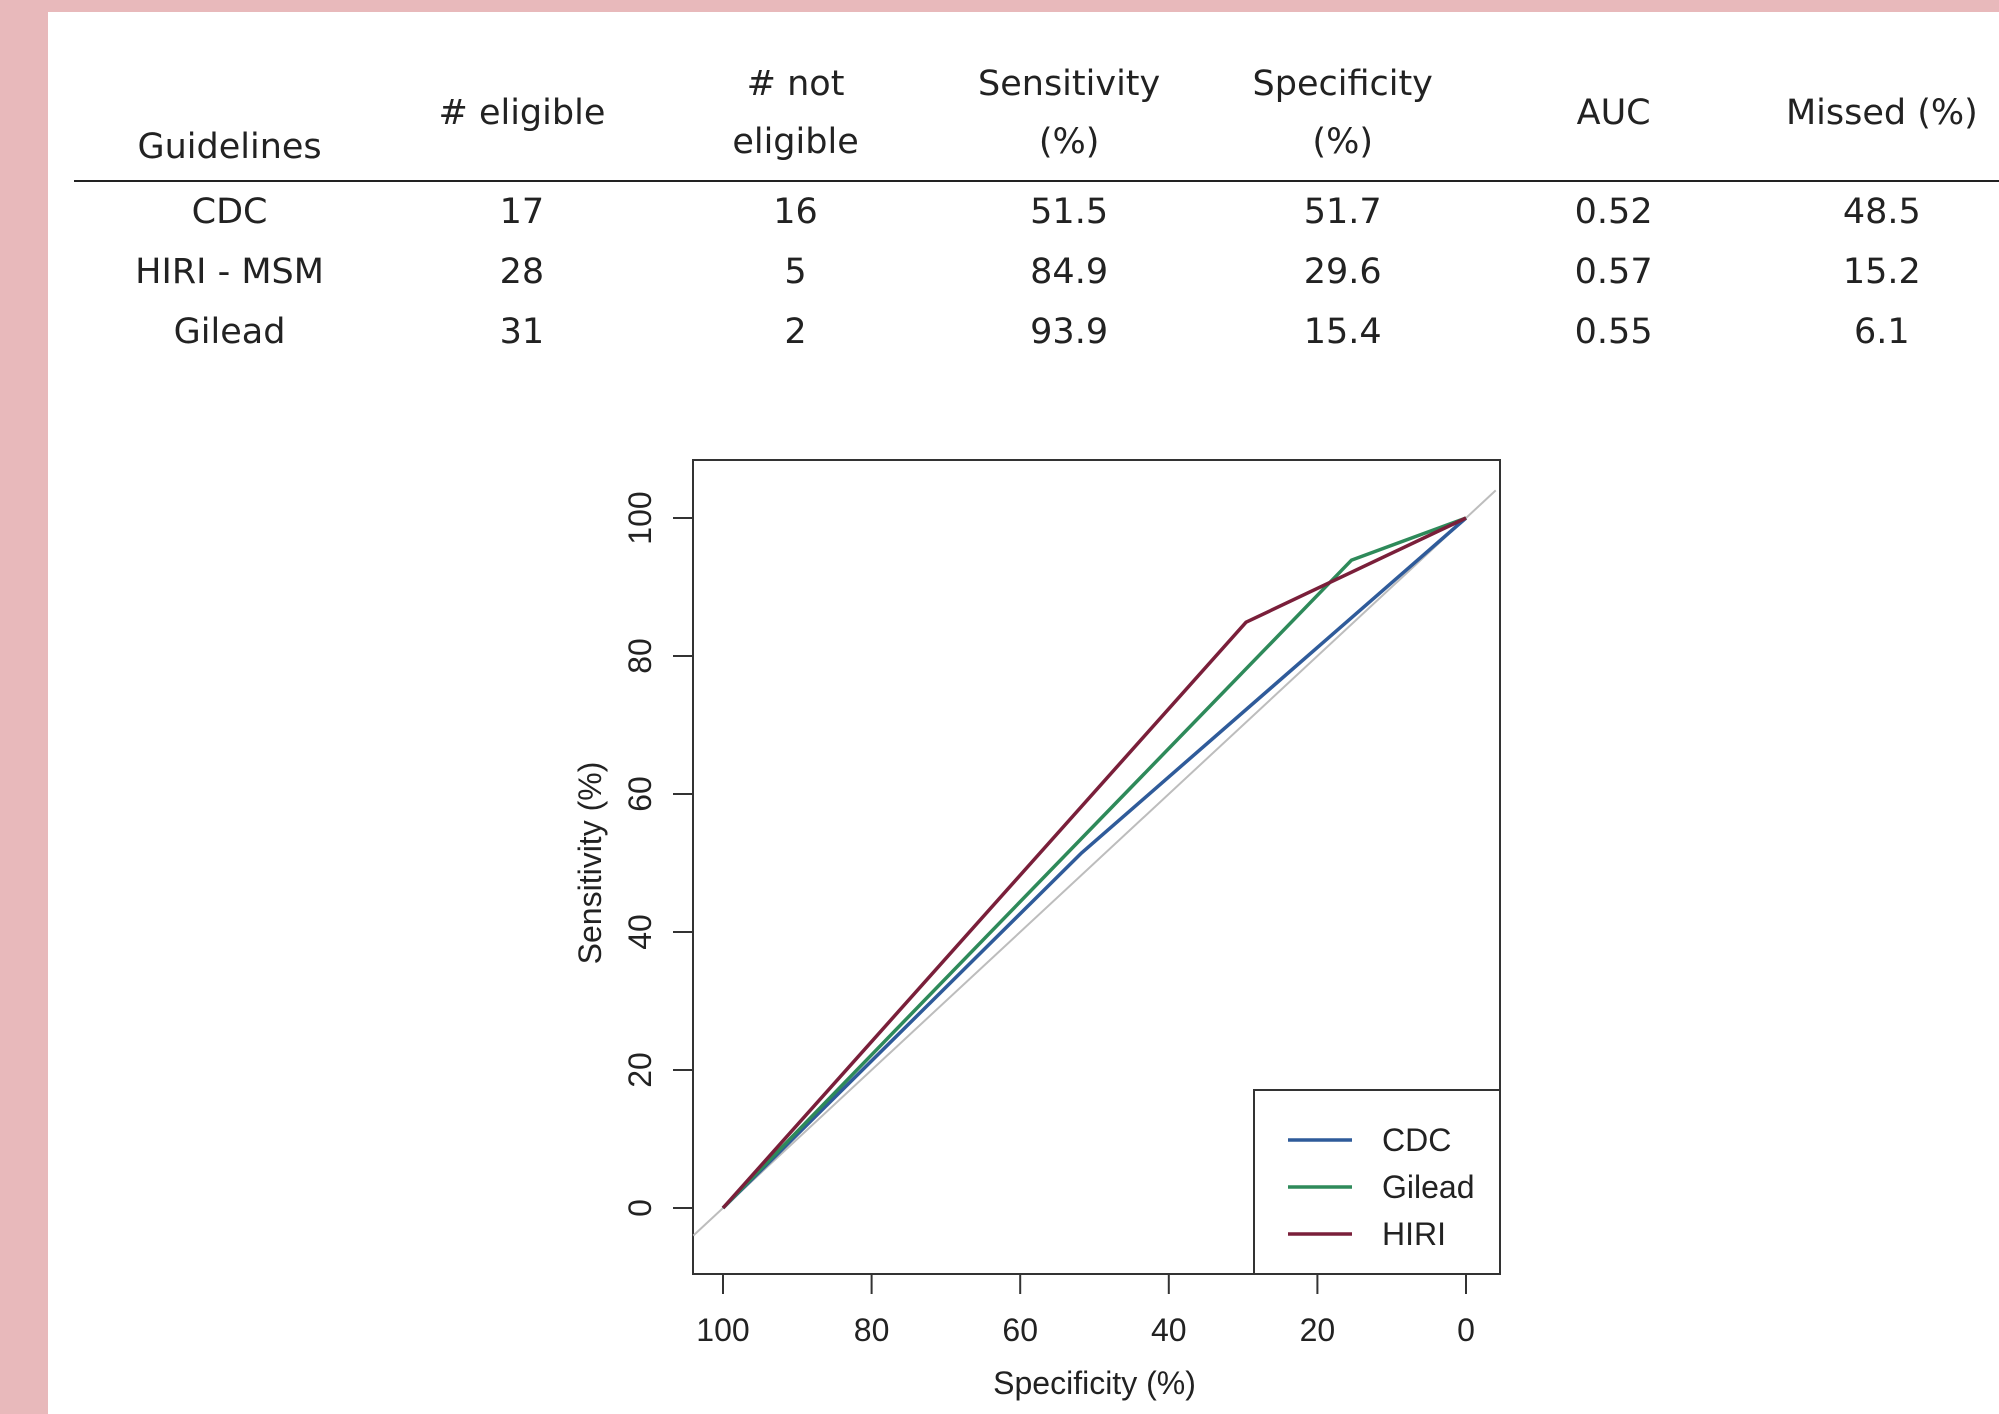 The height and width of the screenshot is (1414, 1999). What do you see at coordinates (1069, 272) in the screenshot?
I see `table-cell: 84.9` at bounding box center [1069, 272].